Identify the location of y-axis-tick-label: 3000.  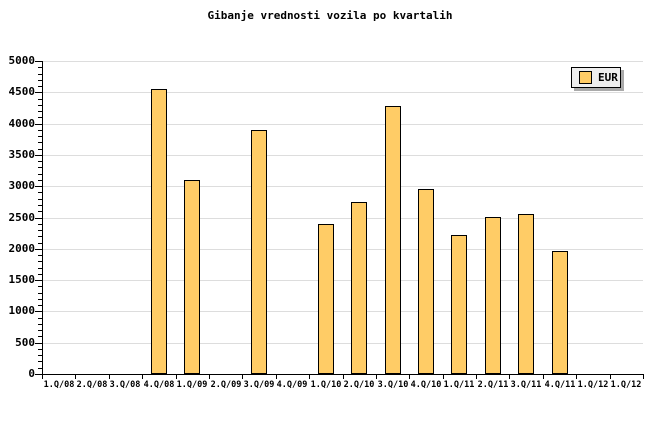
(22, 185).